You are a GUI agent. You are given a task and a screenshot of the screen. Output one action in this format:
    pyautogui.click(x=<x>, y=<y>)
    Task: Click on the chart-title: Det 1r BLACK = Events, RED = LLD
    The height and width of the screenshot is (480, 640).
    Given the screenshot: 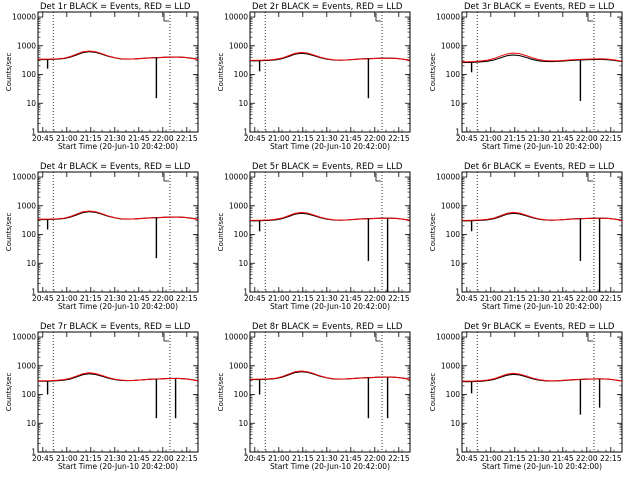 What is the action you would take?
    pyautogui.click(x=115, y=7)
    